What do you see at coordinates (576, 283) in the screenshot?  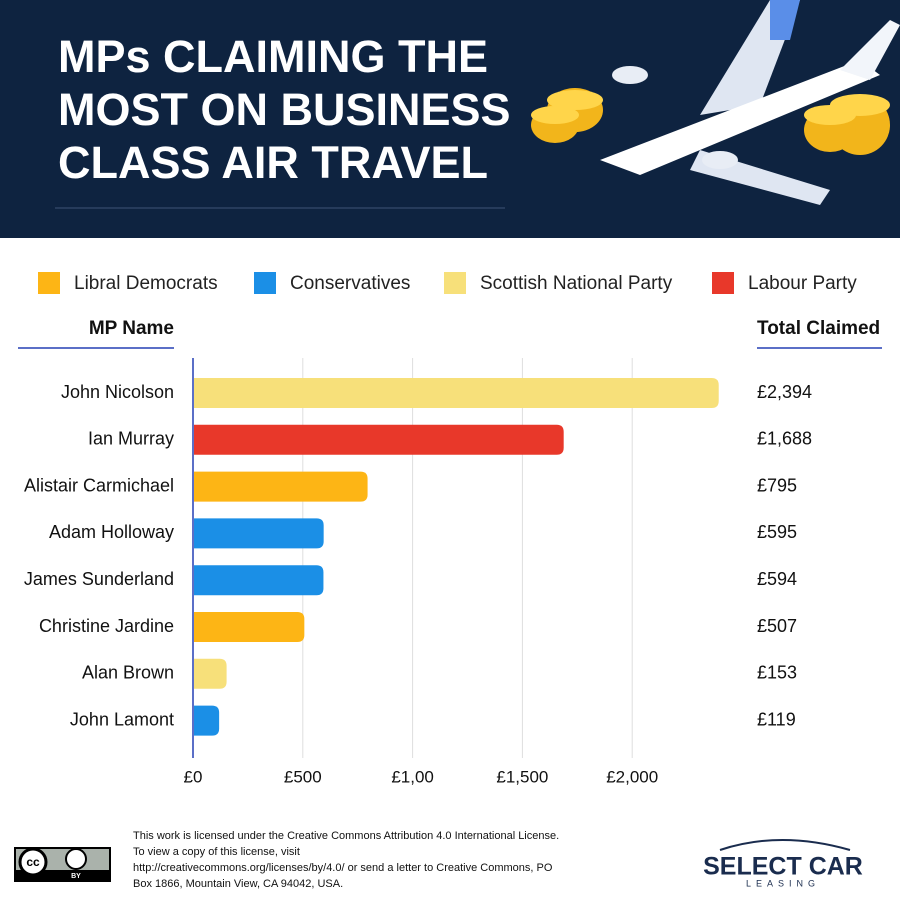 I see `legend-label: Scottish National Party` at bounding box center [576, 283].